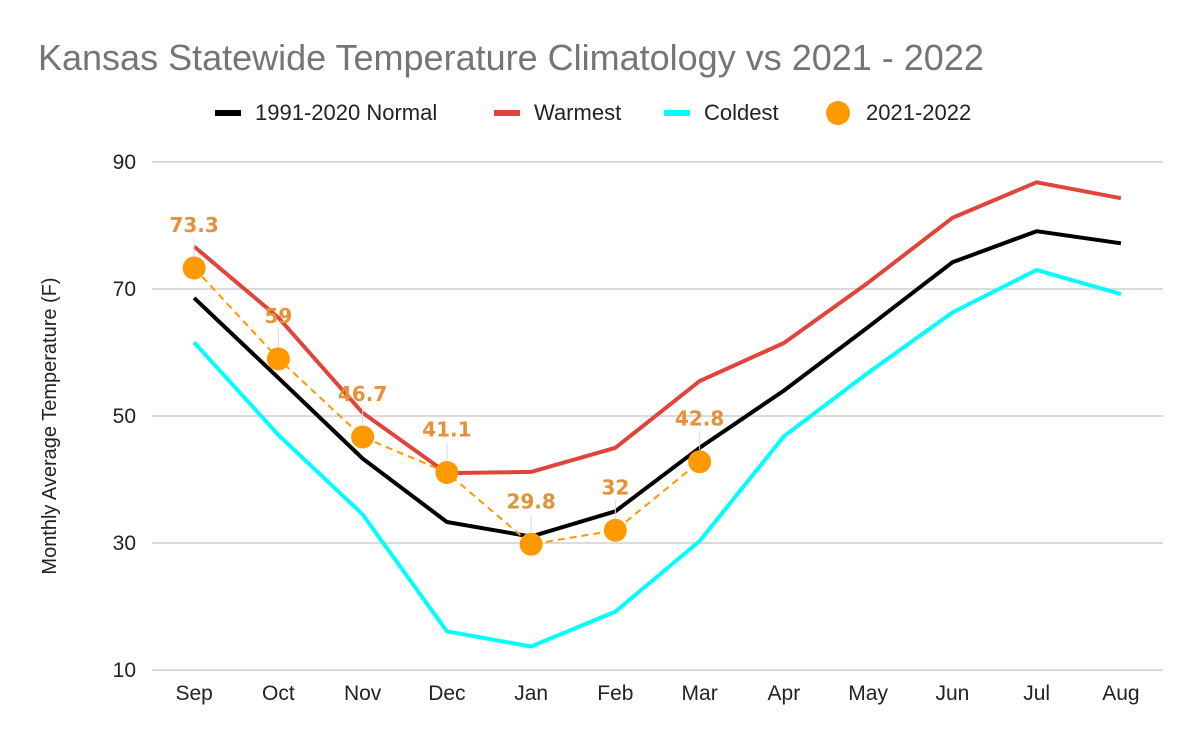  What do you see at coordinates (193, 693) in the screenshot?
I see `x-tick-label: Sep` at bounding box center [193, 693].